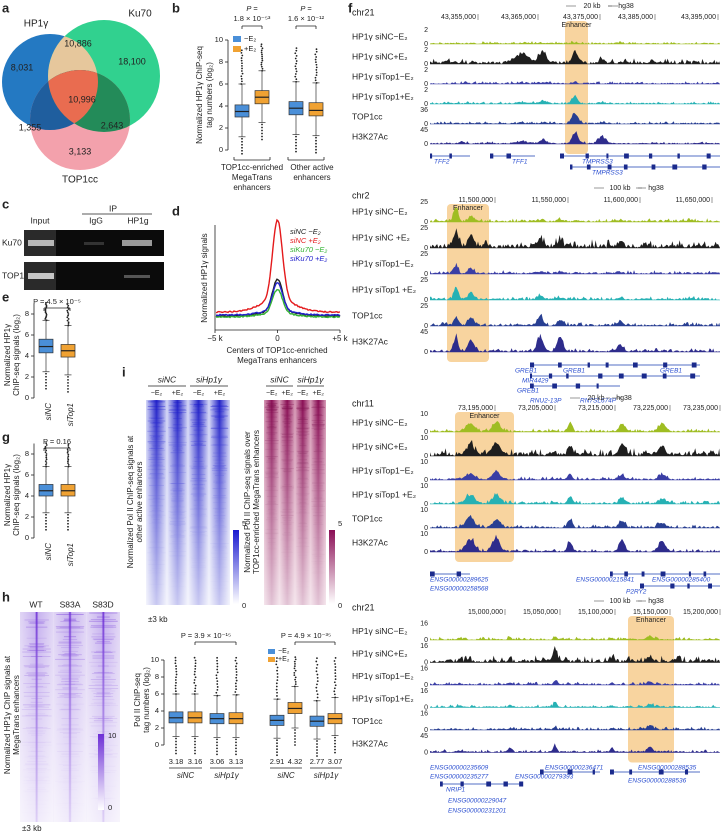 Image resolution: width=722 pixels, height=836 pixels. I want to click on median-label: 3.13, so click(236, 761).